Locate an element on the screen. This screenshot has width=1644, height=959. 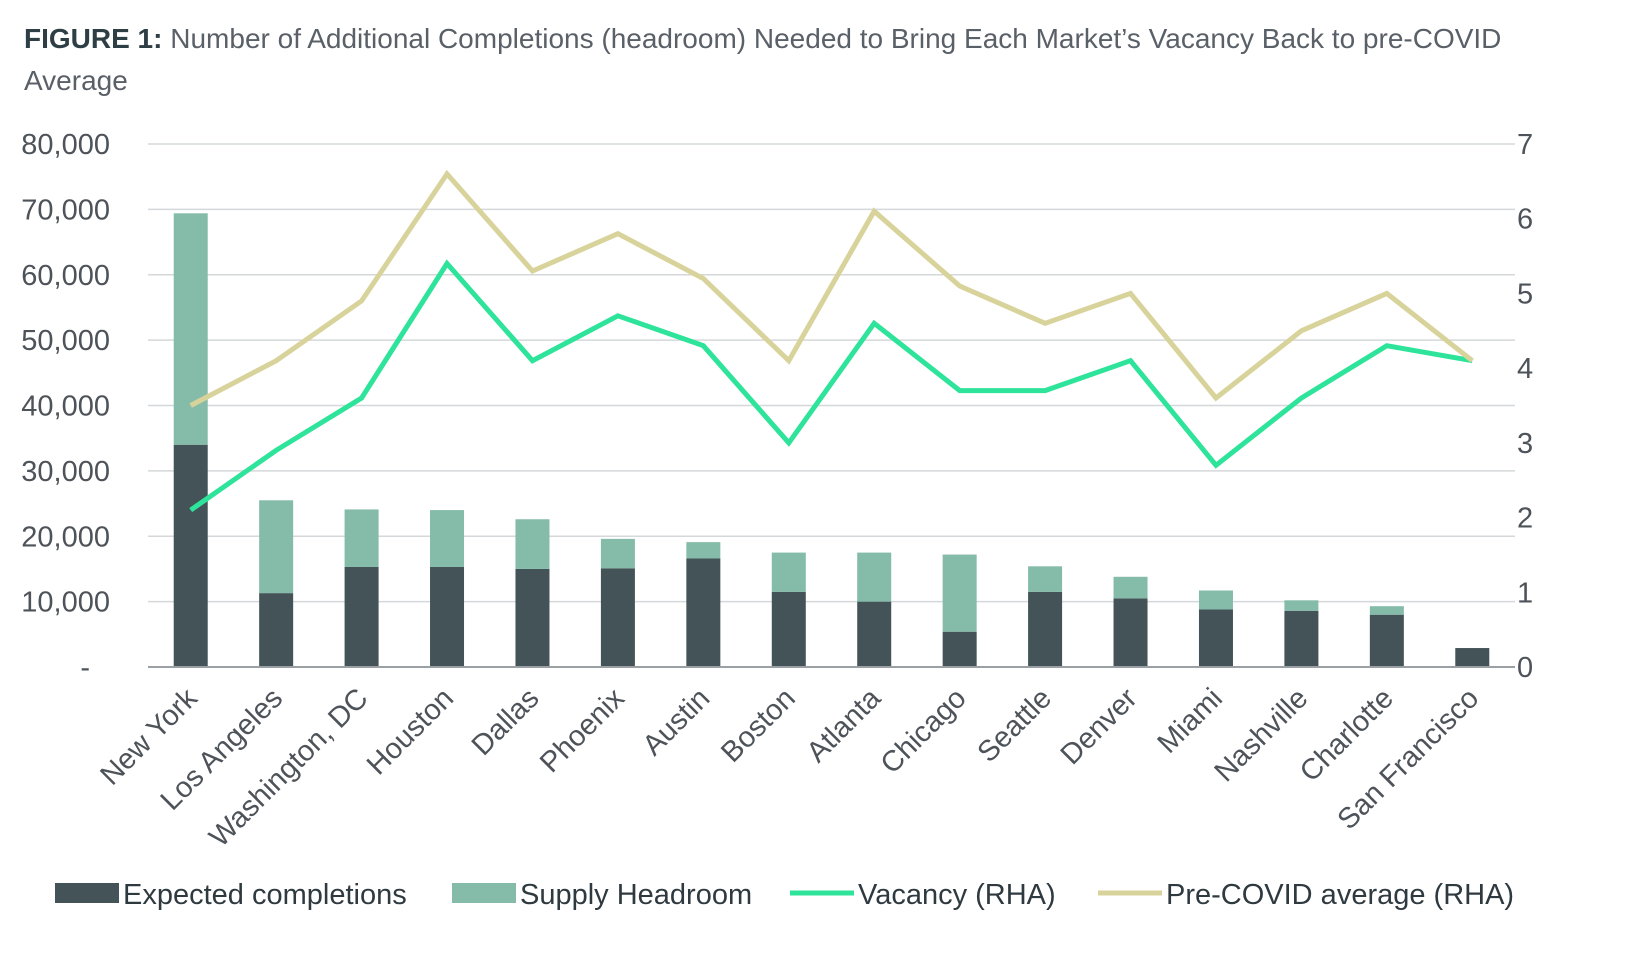
left-axis-tick-label: 10,000 is located at coordinates (65, 603).